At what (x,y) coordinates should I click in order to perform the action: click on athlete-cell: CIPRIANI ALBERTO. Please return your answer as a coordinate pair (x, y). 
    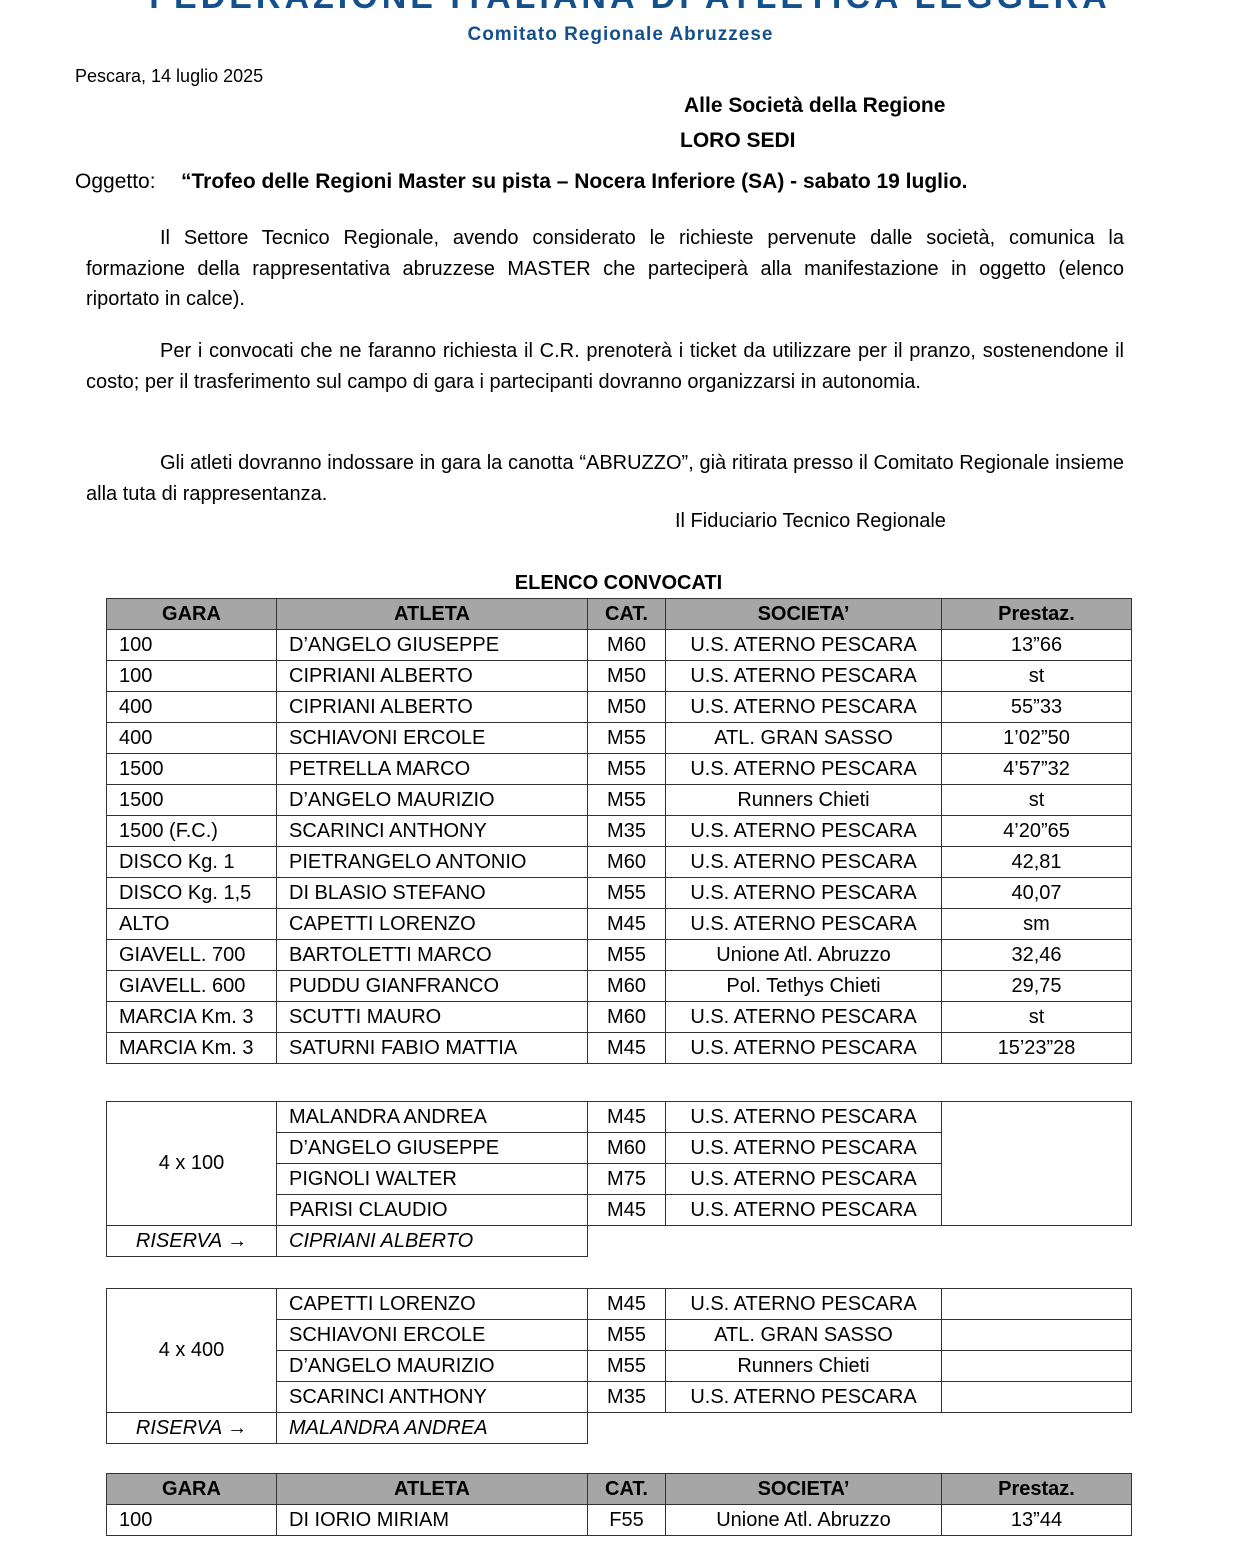
    Looking at the image, I should click on (432, 707).